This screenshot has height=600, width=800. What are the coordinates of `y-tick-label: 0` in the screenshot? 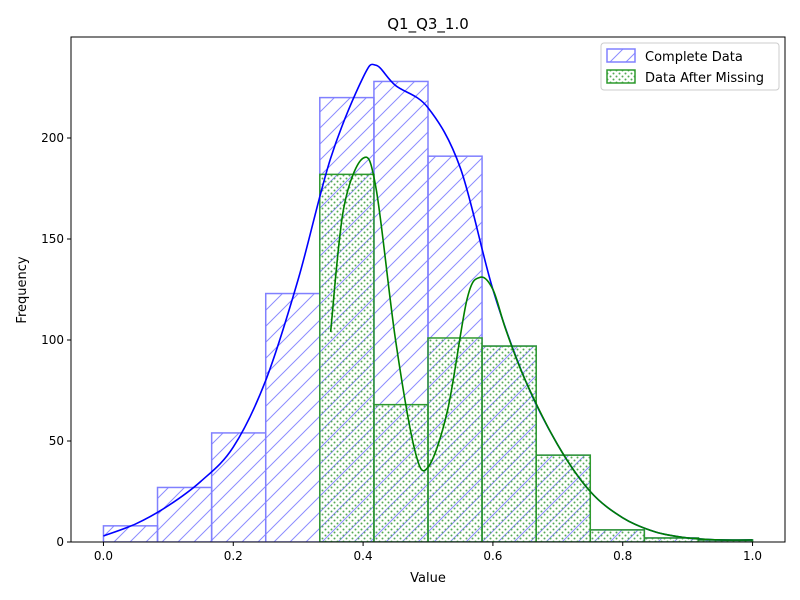 It's located at (60, 542).